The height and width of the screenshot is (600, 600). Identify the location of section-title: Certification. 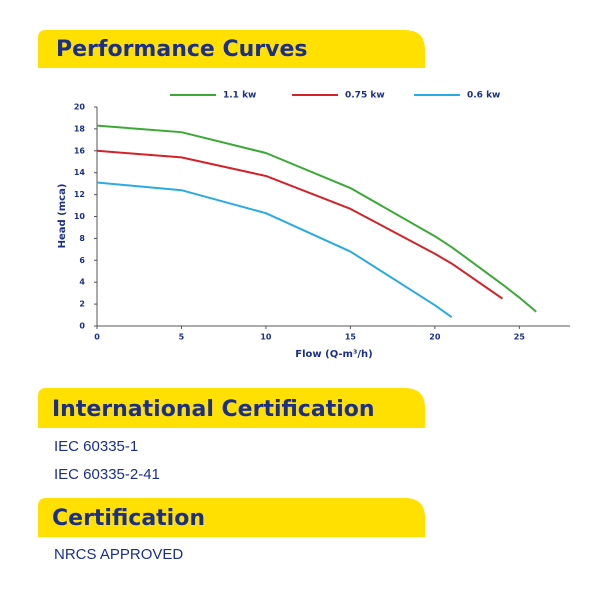
(128, 518).